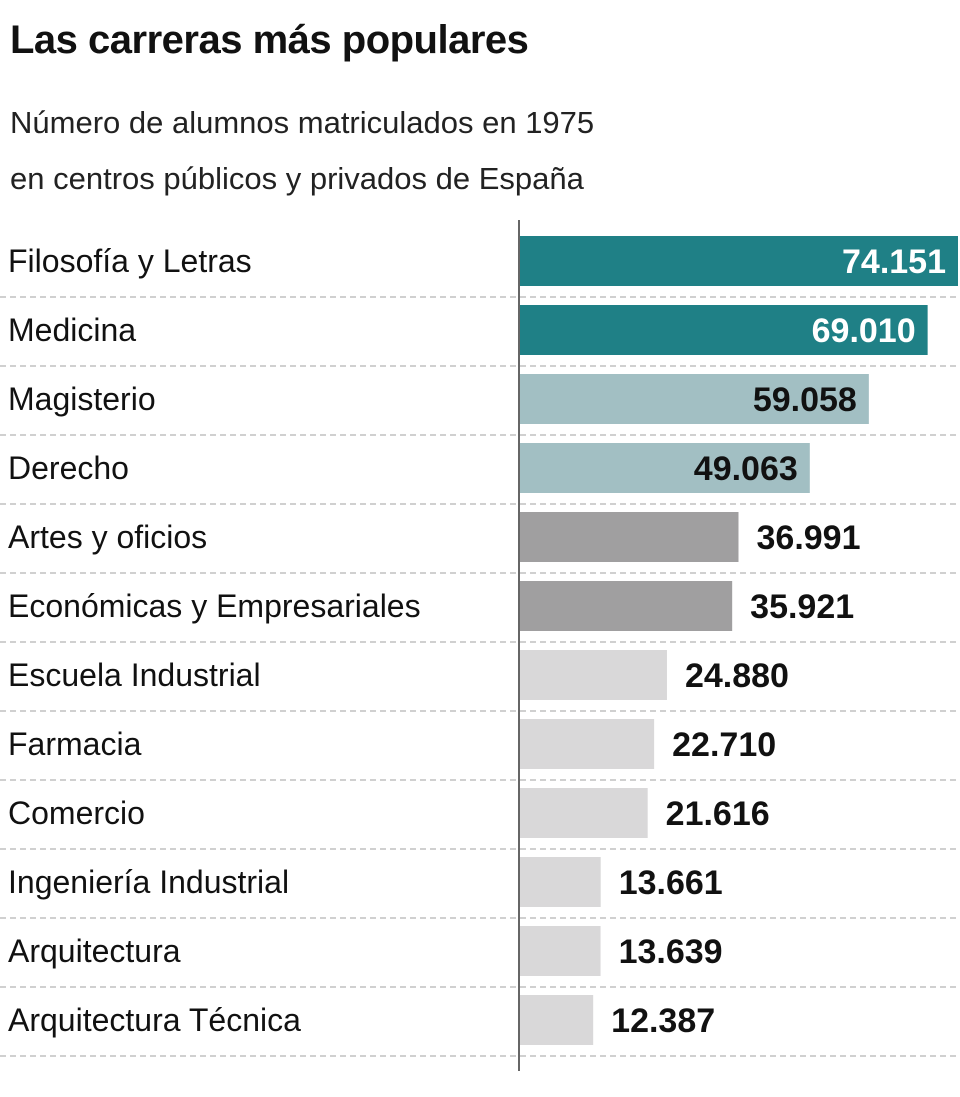 Image resolution: width=960 pixels, height=1097 pixels. Describe the element at coordinates (130, 261) in the screenshot. I see `category-label: Filosofía y Letras` at that location.